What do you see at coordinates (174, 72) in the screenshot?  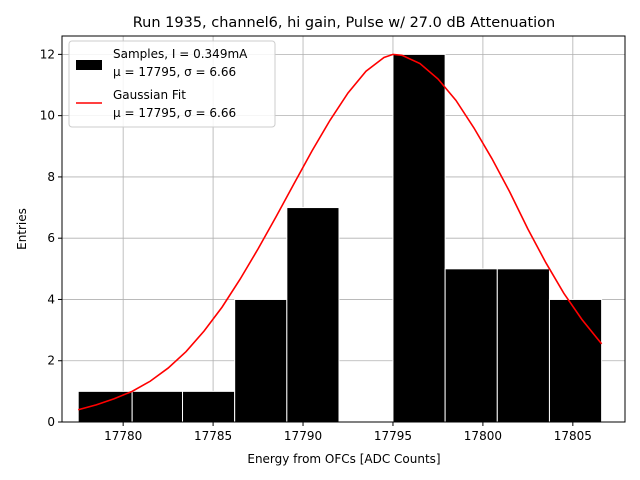 I see `legend-stats-samples: μ = 17795, σ = 6.66` at bounding box center [174, 72].